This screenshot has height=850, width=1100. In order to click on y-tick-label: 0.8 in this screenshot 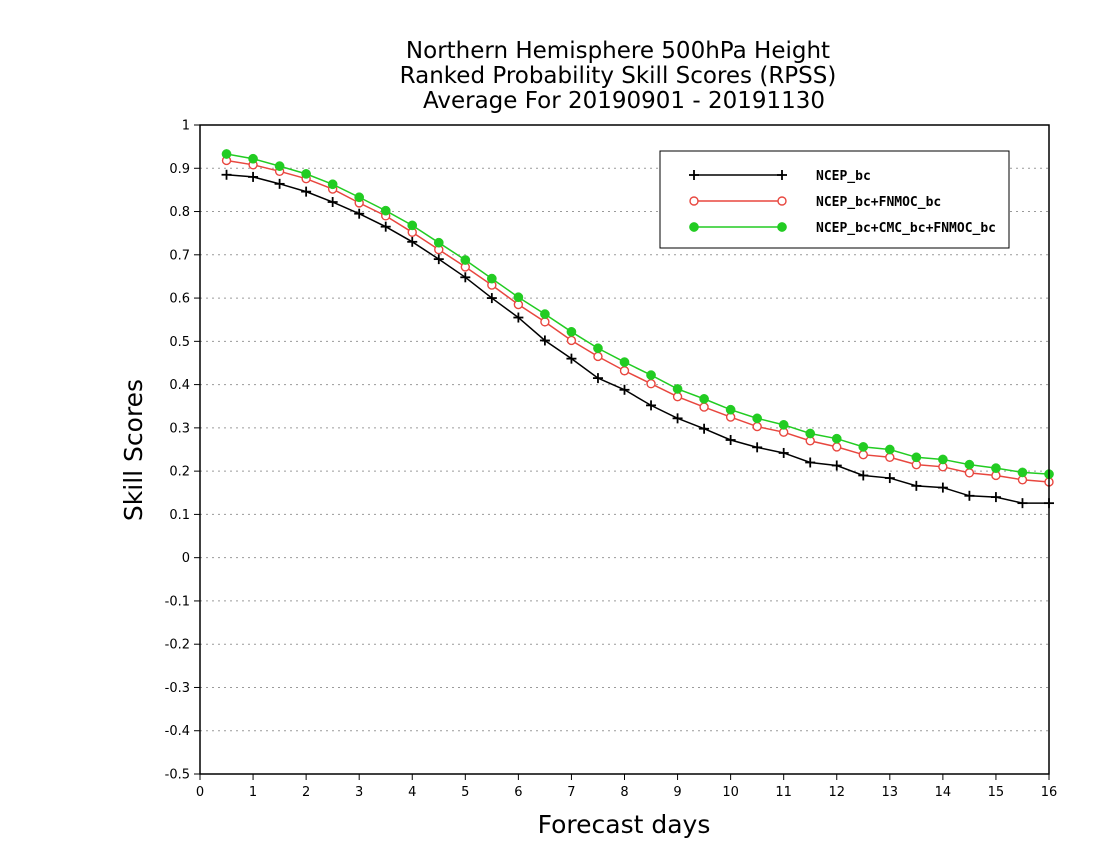, I will do `click(179, 212)`.